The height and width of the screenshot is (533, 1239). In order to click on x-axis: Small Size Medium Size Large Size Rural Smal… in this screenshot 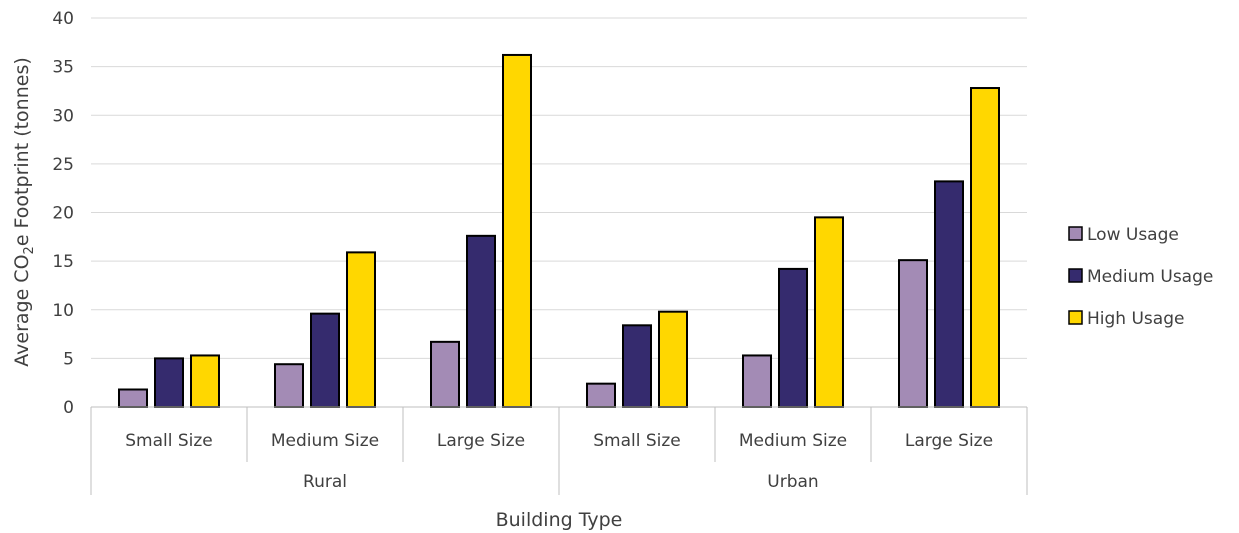, I will do `click(559, 450)`.